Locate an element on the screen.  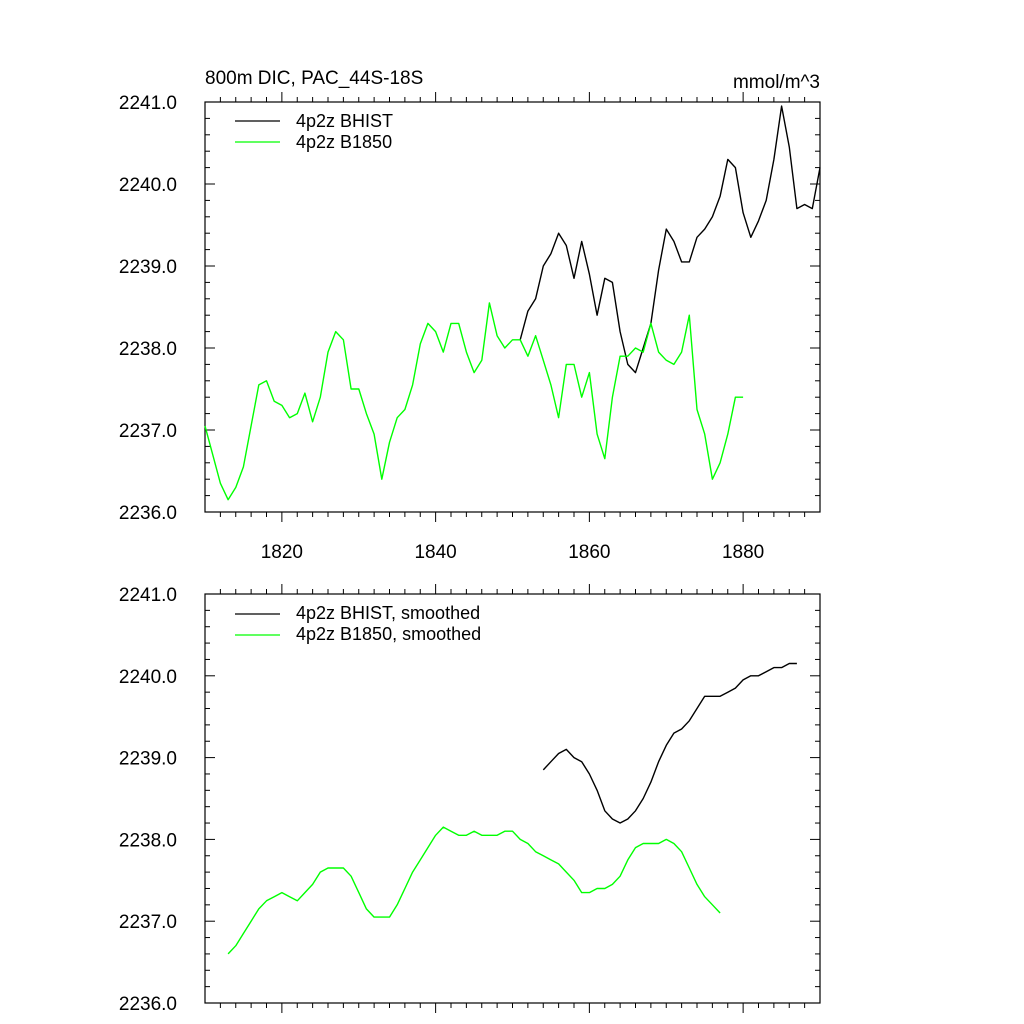
legend-label-b1850: 4p2z B1850 is located at coordinates (344, 142).